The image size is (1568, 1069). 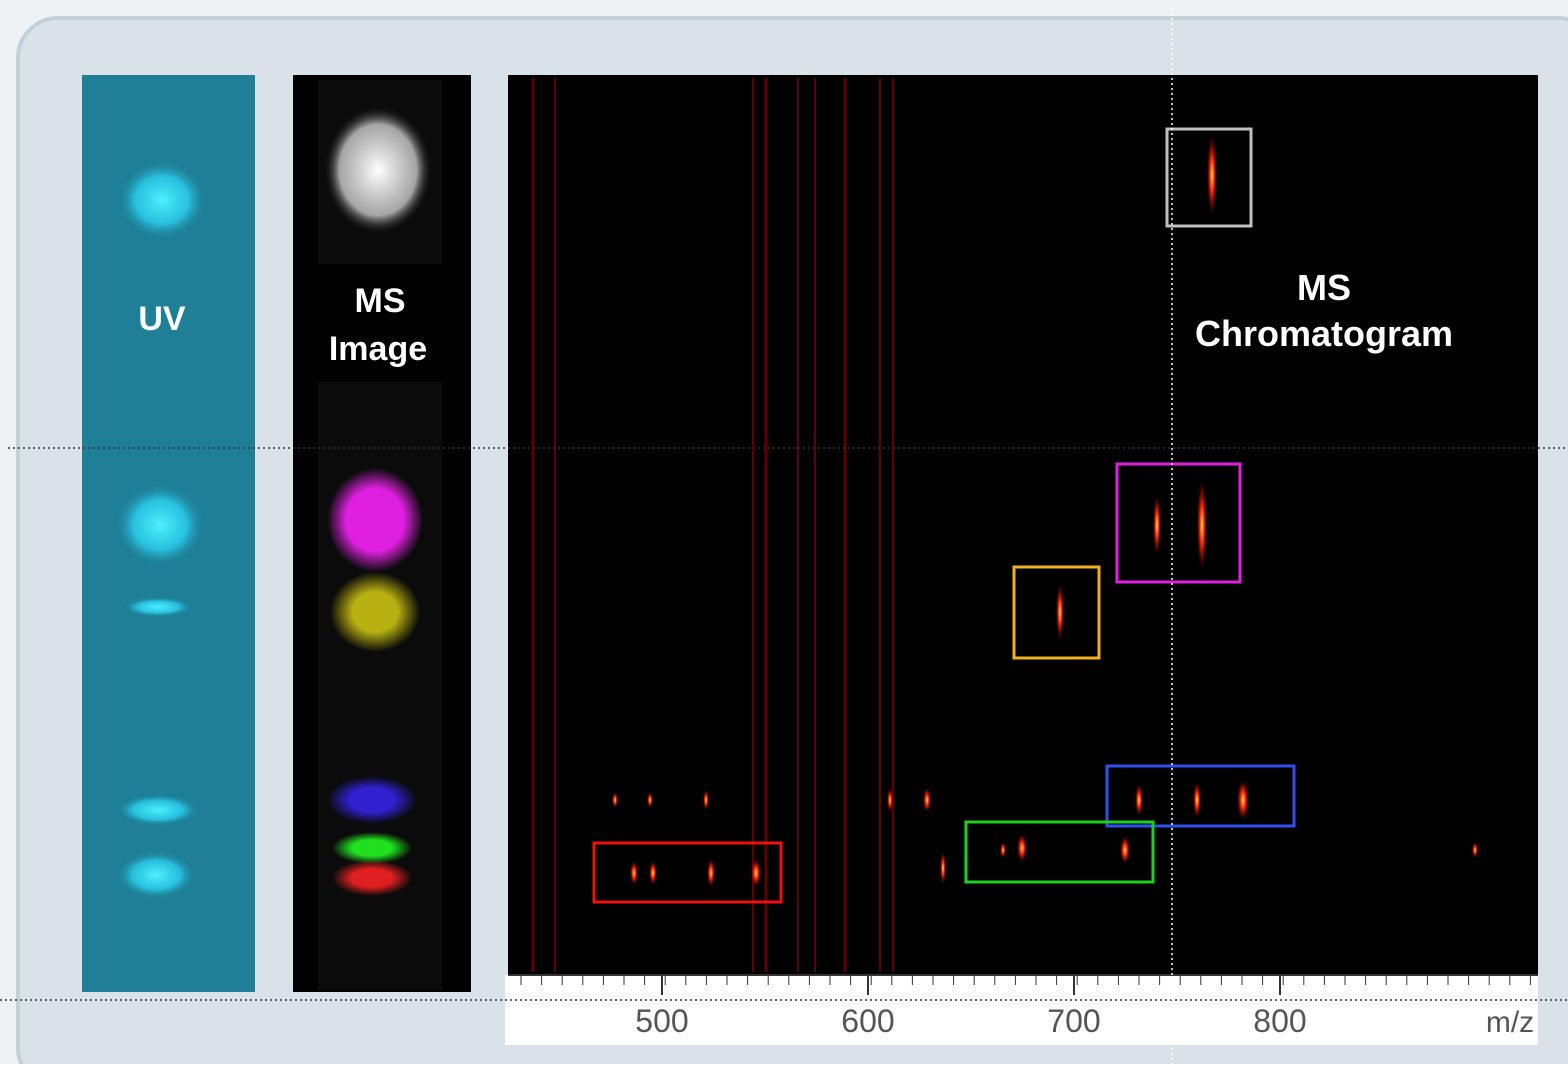 I want to click on x-tick-label: 500, so click(x=661, y=1021).